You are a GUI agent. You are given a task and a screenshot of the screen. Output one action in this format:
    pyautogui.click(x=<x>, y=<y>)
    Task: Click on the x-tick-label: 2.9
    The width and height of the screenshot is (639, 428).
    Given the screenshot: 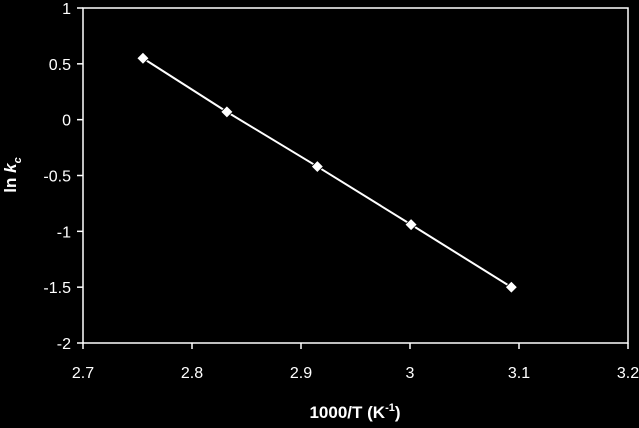 What is the action you would take?
    pyautogui.click(x=301, y=373)
    